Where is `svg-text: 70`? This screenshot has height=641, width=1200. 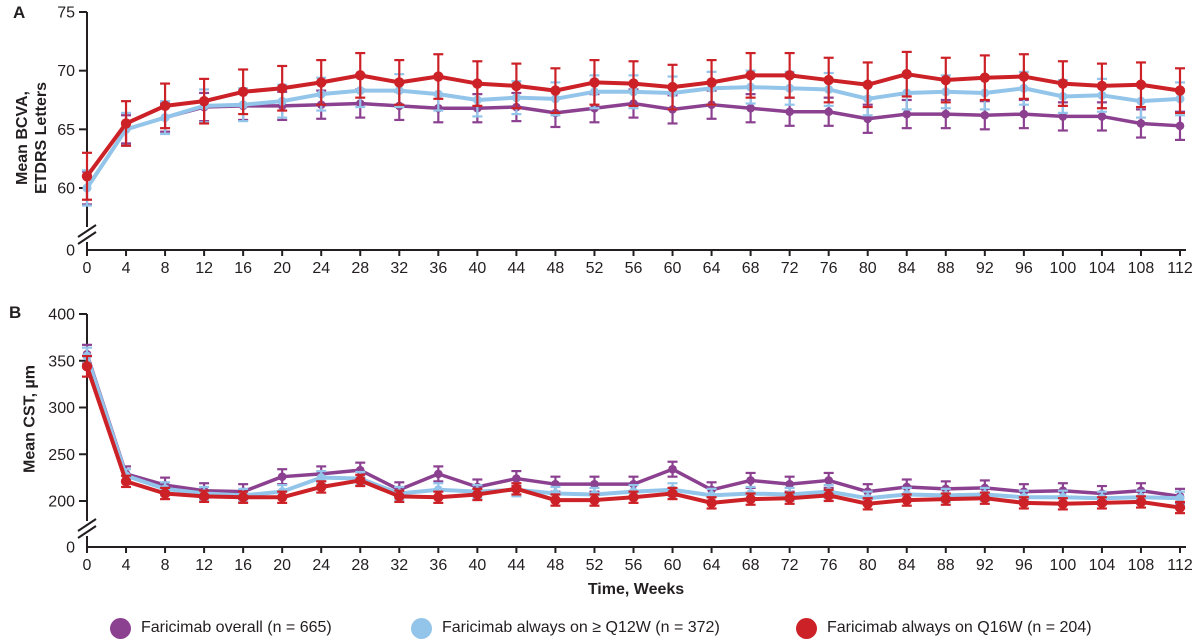 svg-text: 70 is located at coordinates (66, 71).